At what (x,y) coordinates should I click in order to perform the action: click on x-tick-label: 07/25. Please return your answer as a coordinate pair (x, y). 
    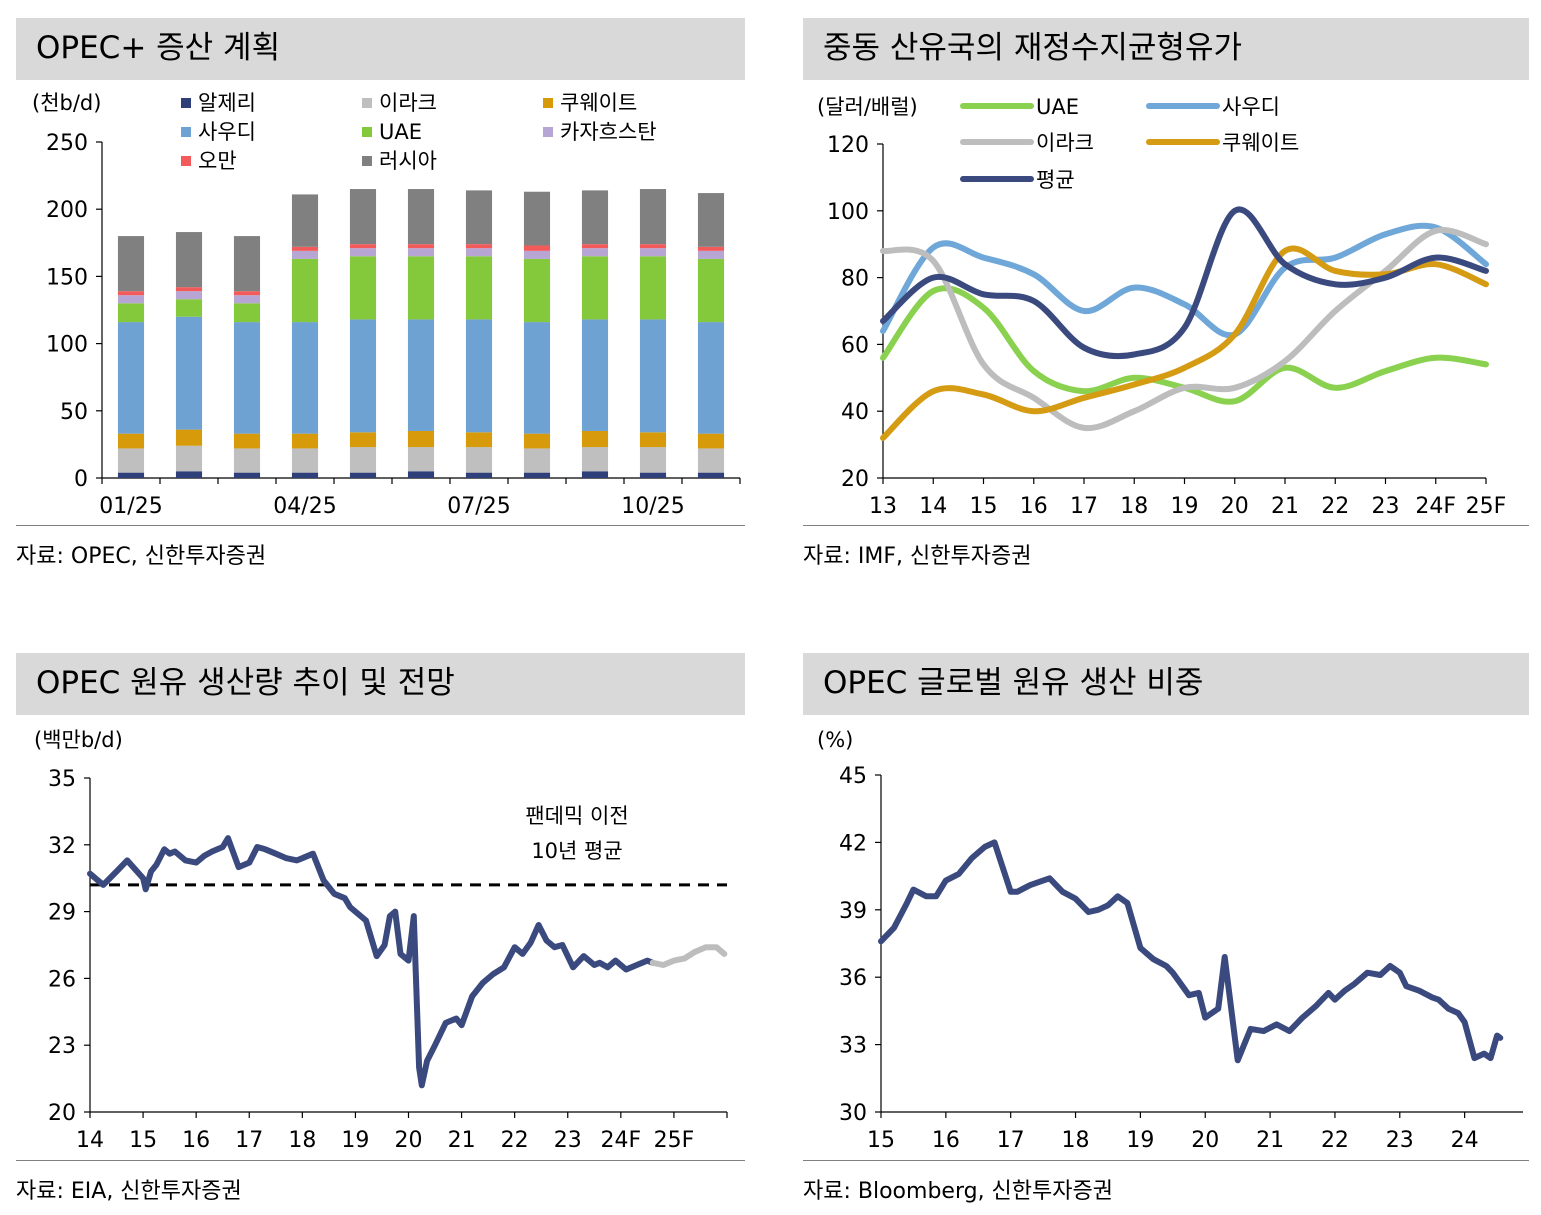
    Looking at the image, I should click on (478, 506).